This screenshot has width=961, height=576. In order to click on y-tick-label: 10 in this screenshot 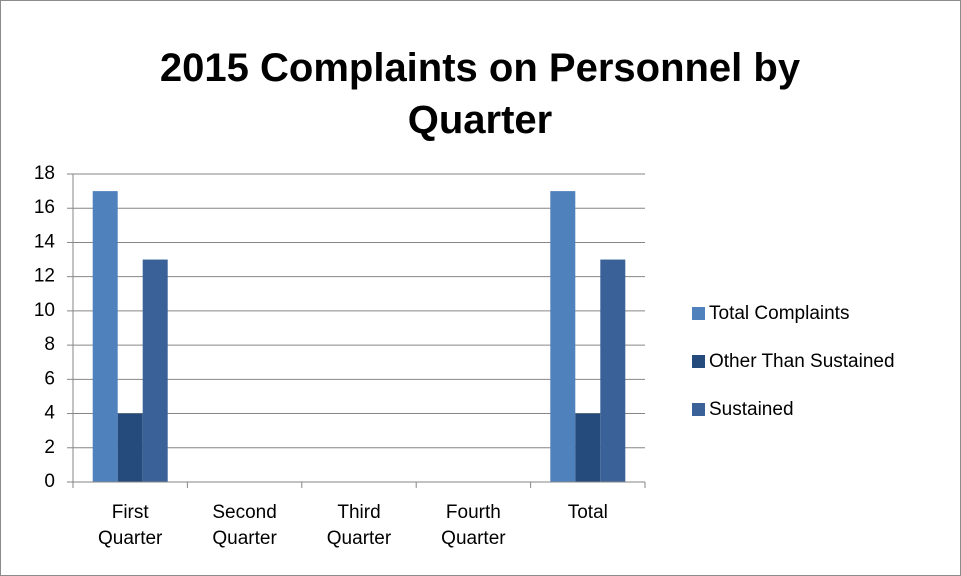, I will do `click(44, 310)`.